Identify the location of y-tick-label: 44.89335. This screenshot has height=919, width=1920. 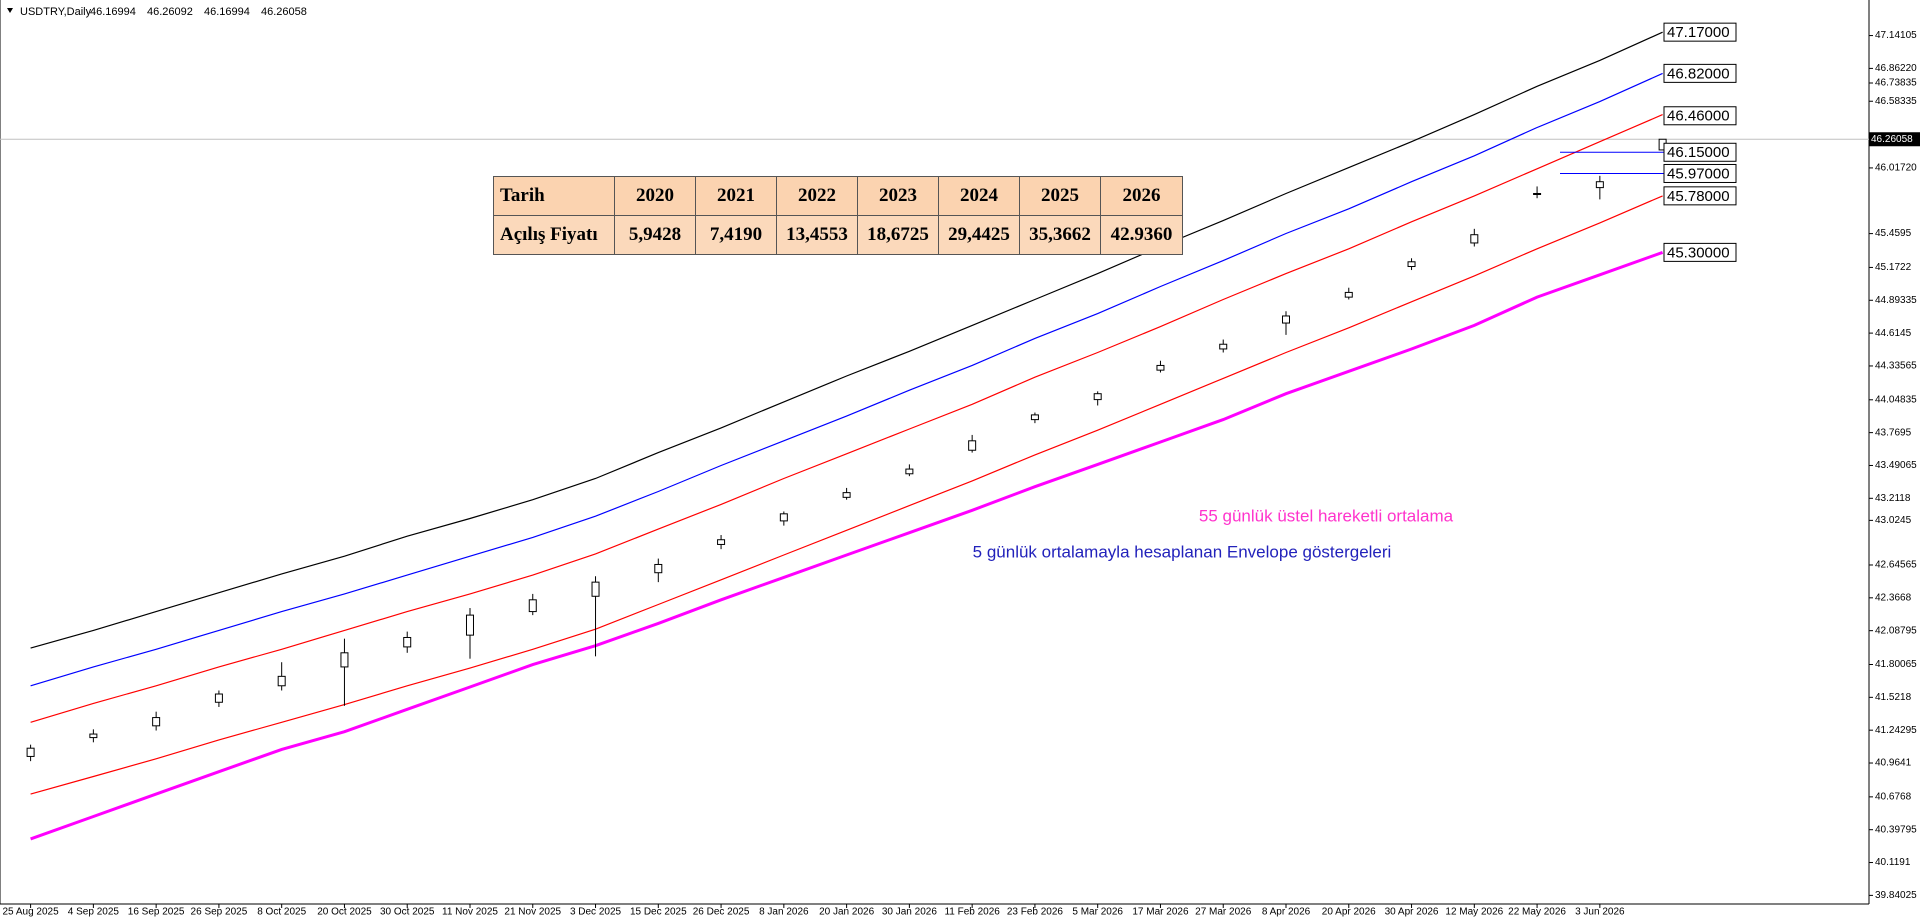
(1896, 300).